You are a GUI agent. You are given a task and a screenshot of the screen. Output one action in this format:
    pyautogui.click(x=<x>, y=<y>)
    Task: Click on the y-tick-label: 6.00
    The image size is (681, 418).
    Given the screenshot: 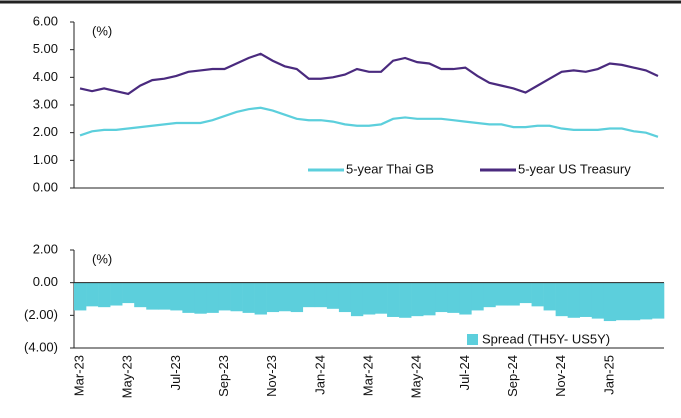 What is the action you would take?
    pyautogui.click(x=45, y=20)
    